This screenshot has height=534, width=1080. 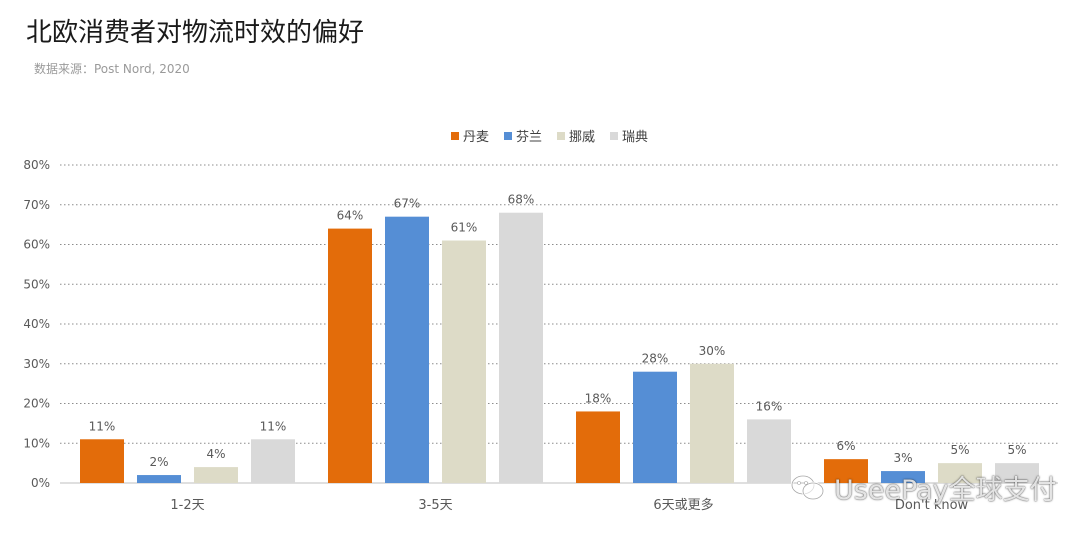 I want to click on y-tick-label: 70%, so click(x=36, y=205).